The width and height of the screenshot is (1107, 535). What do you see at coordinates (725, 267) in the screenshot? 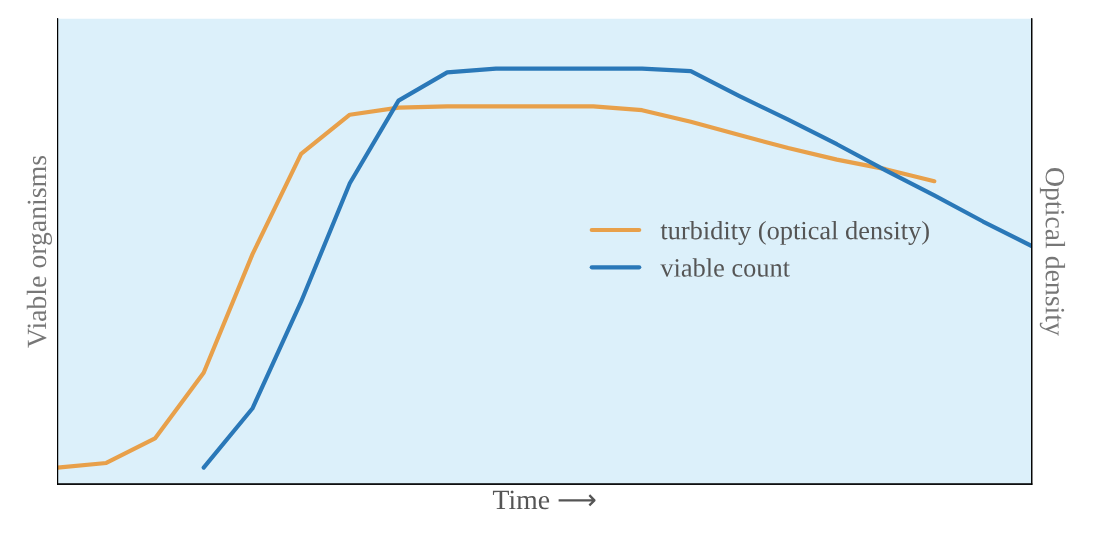
I see `legend-label: viable count` at bounding box center [725, 267].